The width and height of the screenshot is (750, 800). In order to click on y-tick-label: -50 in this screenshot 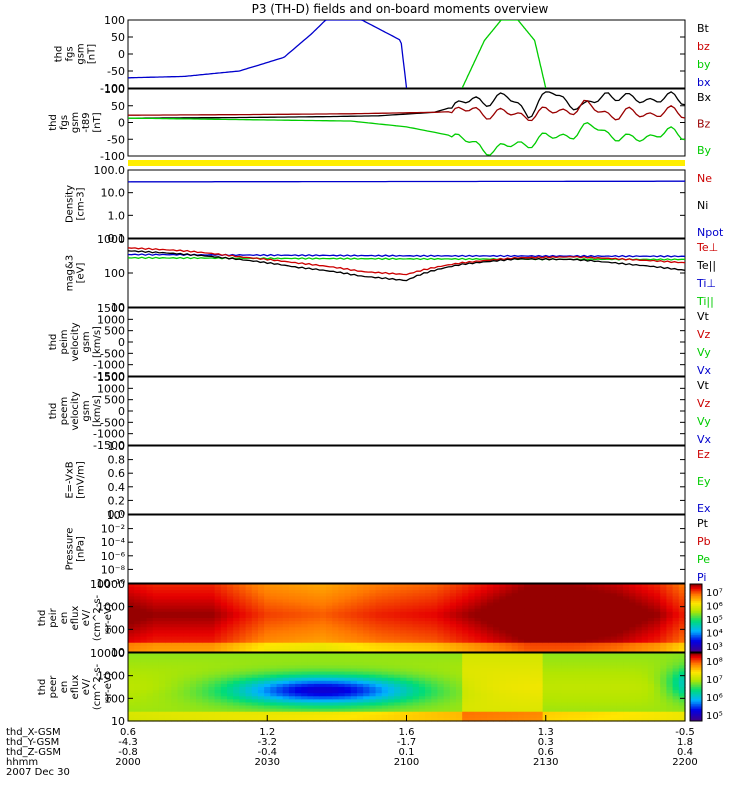, I will do `click(116, 71)`.